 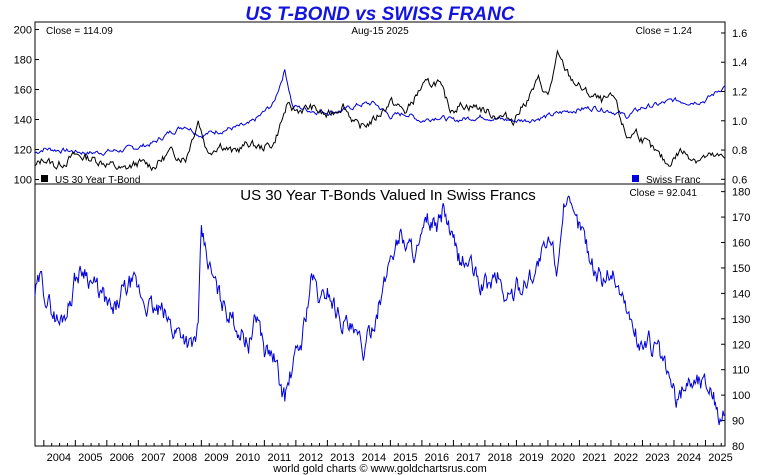 I want to click on x-tick-label: 2019, so click(x=531, y=458).